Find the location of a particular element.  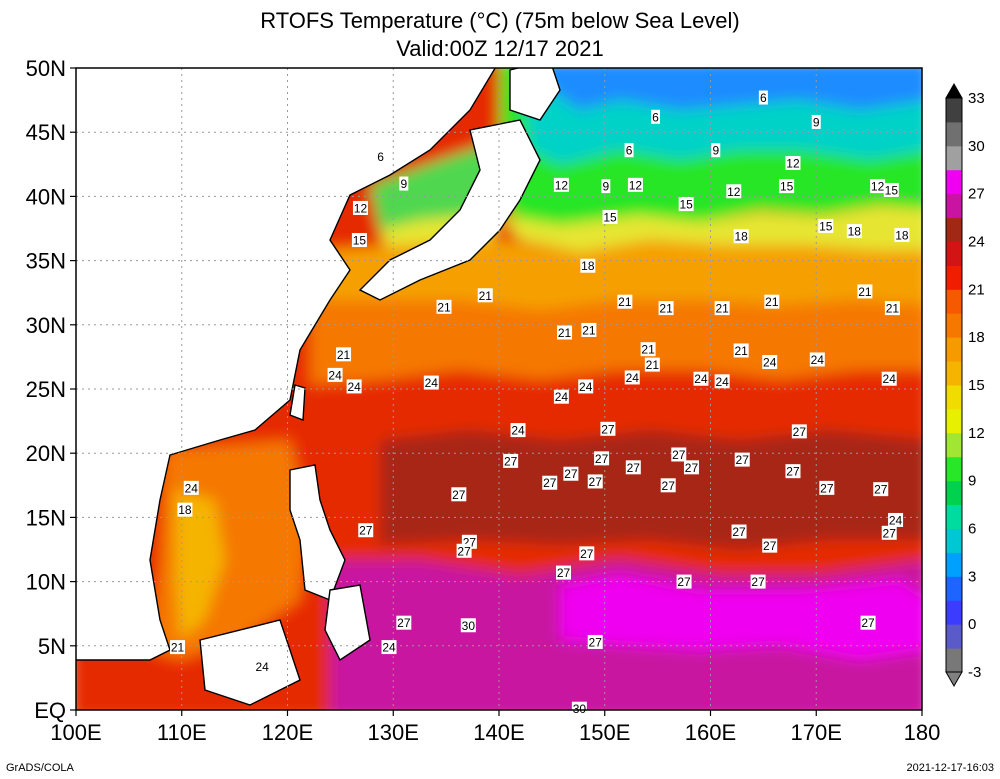

colorbar-tick-label: 18 is located at coordinates (976, 337).